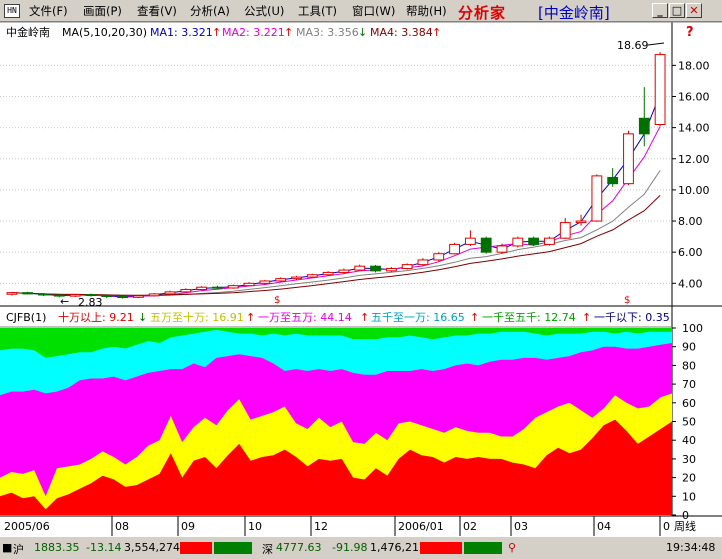 This screenshot has width=722, height=559. Describe the element at coordinates (689, 347) in the screenshot. I see `sub-y-tick-label: 90` at that location.